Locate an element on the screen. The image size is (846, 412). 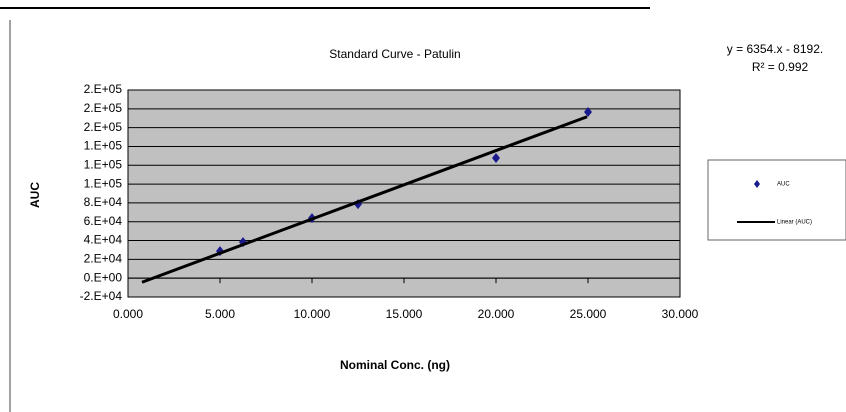
y-tick-label: 0.E+00 is located at coordinates (103, 277).